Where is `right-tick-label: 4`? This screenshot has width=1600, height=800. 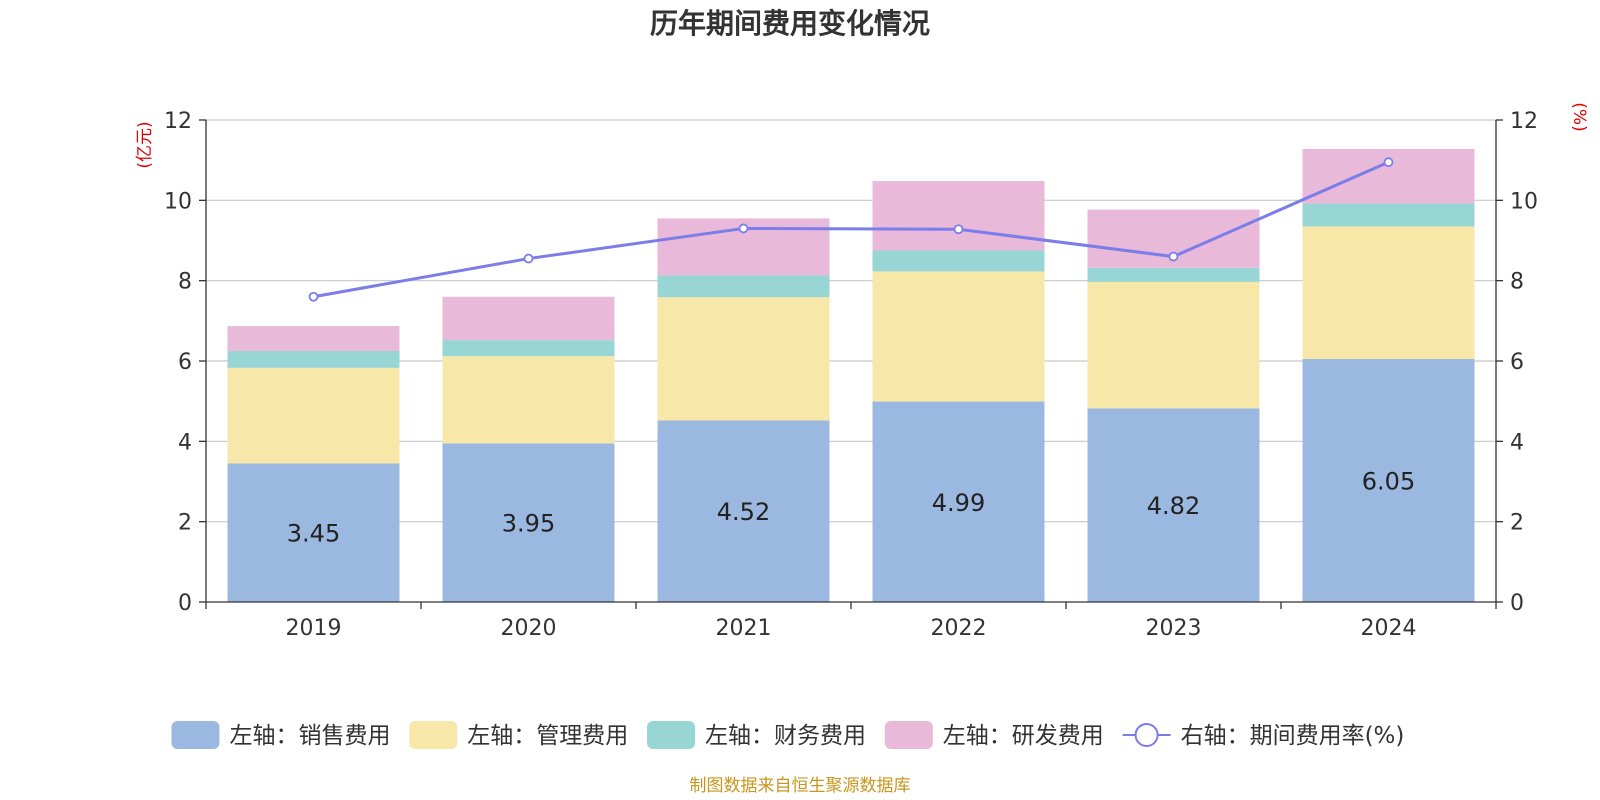 right-tick-label: 4 is located at coordinates (1517, 442).